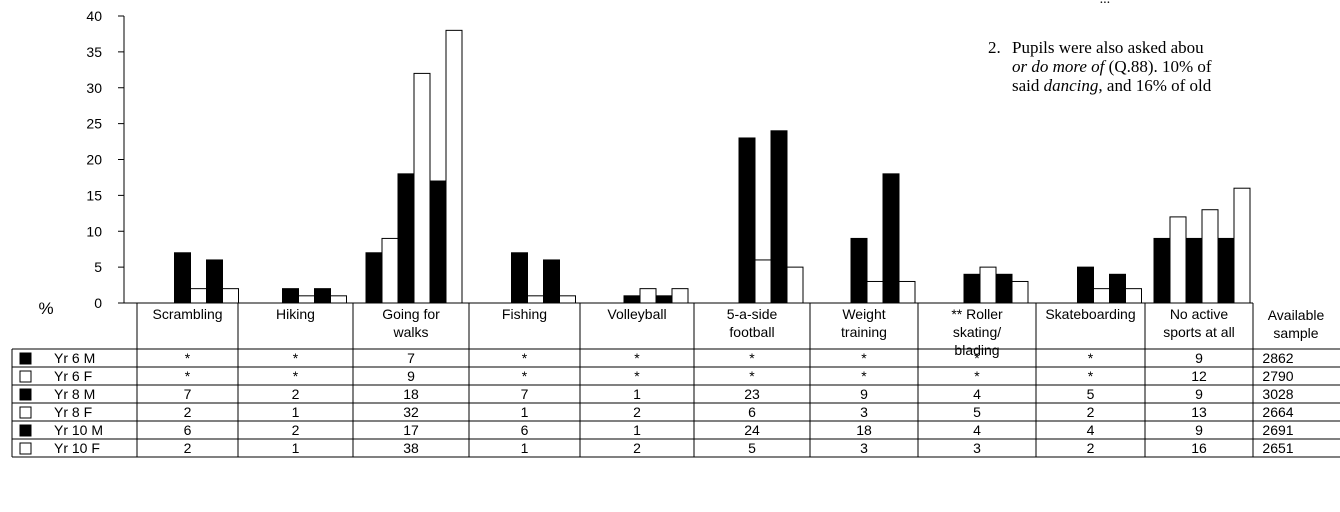 The height and width of the screenshot is (512, 1340). What do you see at coordinates (864, 358) in the screenshot?
I see `cell-0-6: *` at bounding box center [864, 358].